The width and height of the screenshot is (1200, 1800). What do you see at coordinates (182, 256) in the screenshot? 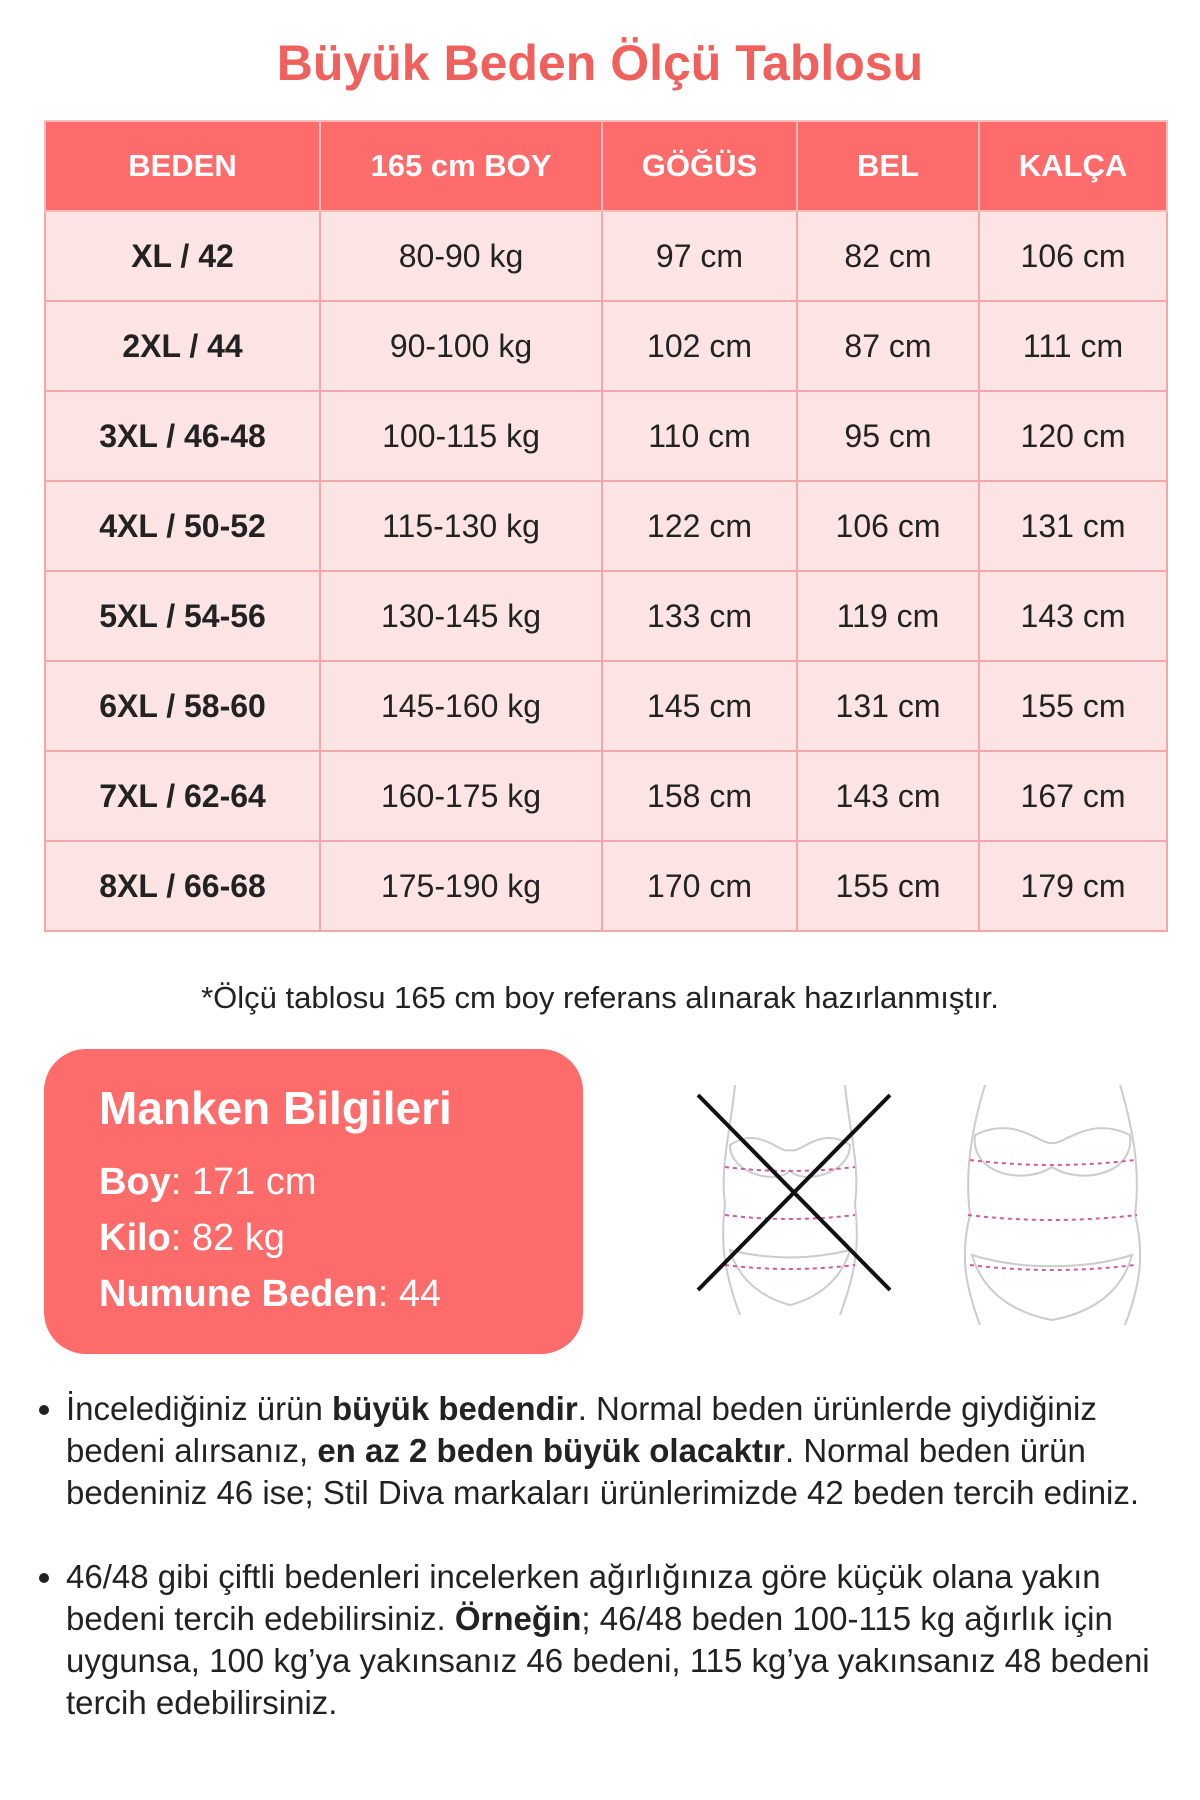
I see `table-cell: XL / 42` at bounding box center [182, 256].